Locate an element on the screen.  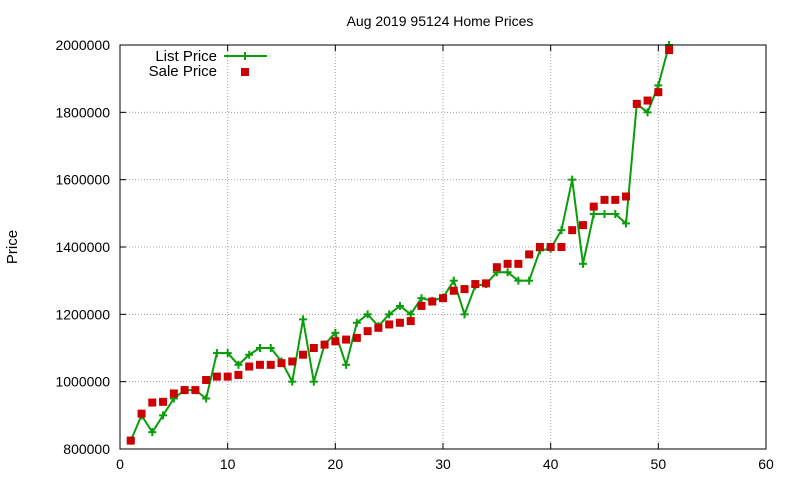
y-tick-label: 1600000 is located at coordinates (82, 180).